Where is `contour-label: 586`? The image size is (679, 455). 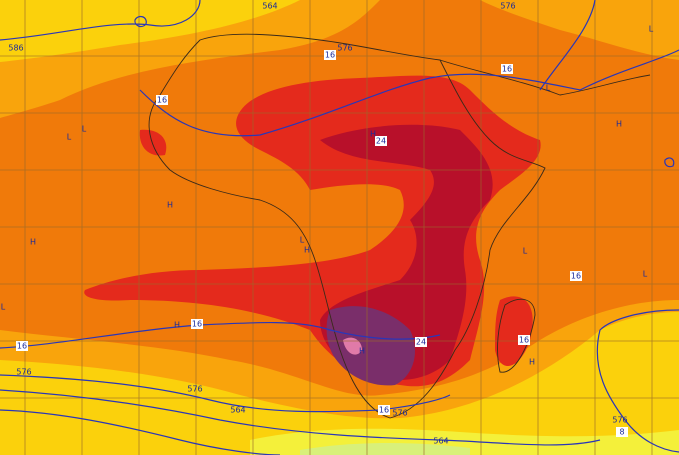
contour-label: 586 is located at coordinates (15, 48).